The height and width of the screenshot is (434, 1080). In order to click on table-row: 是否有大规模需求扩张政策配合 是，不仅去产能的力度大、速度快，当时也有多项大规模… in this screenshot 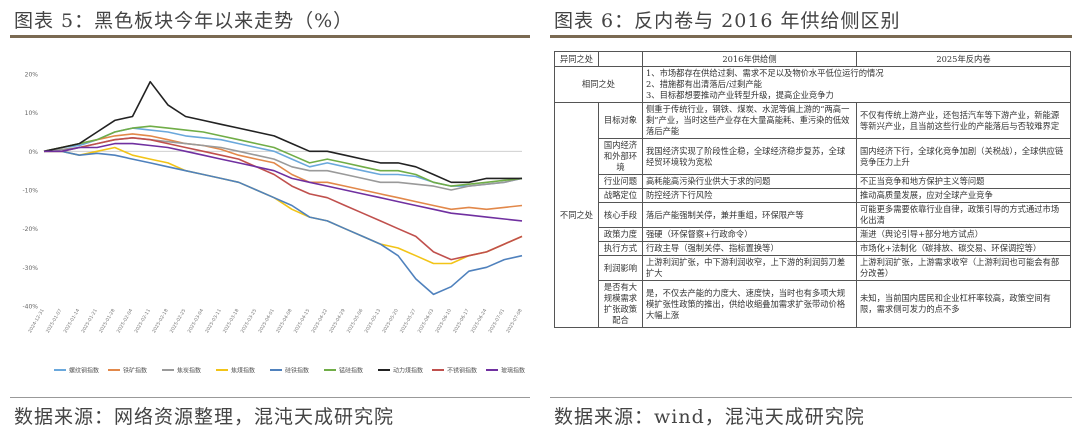, I will do `click(813, 304)`.